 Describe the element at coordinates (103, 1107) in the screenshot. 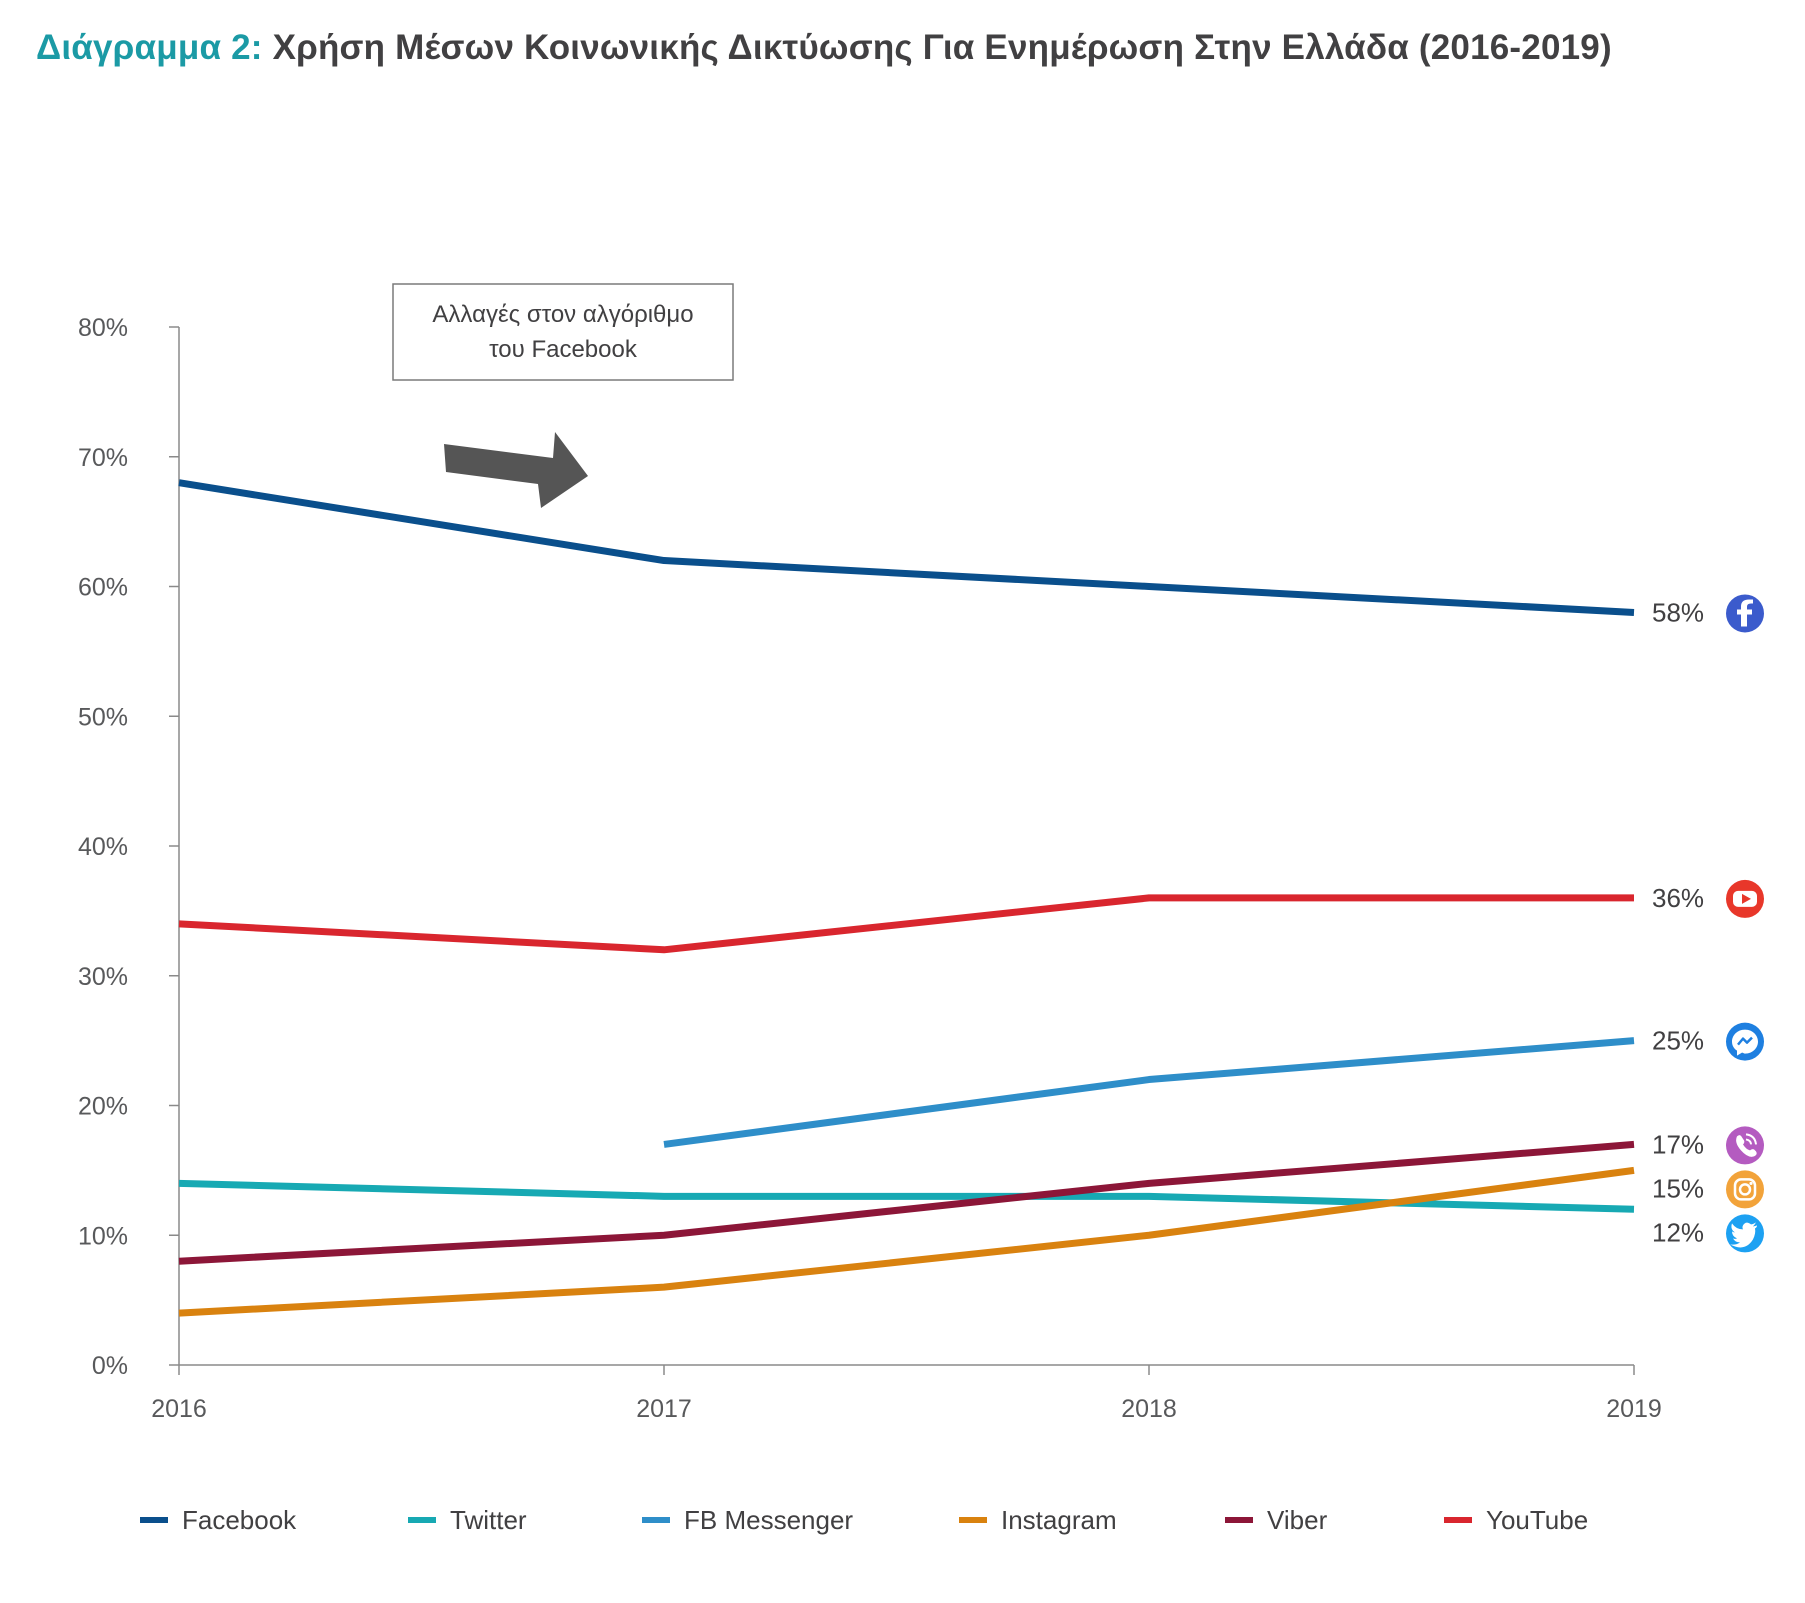

I see `y-tick-label: 20%` at that location.